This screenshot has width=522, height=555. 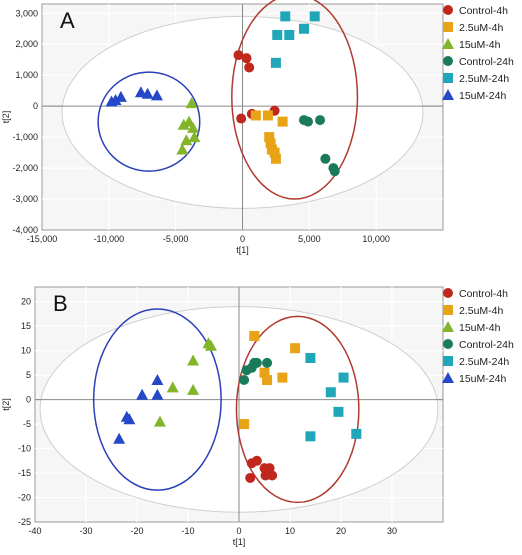 What do you see at coordinates (26, 75) in the screenshot?
I see `y-tick-label: 1,000` at bounding box center [26, 75].